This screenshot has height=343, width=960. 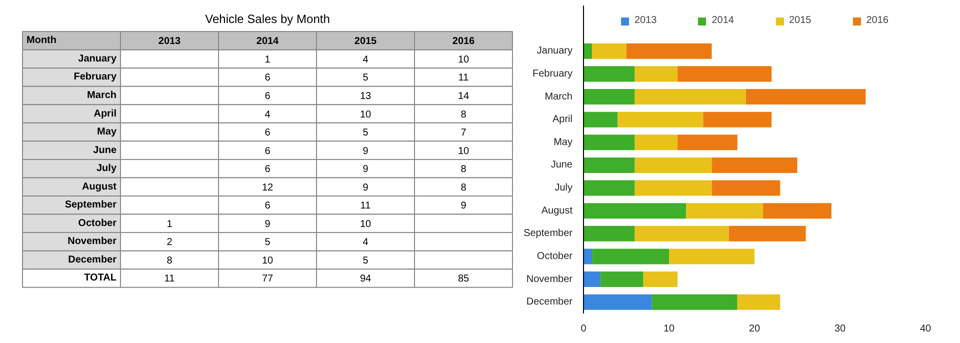 I want to click on x-tick-label: 30, so click(x=840, y=329).